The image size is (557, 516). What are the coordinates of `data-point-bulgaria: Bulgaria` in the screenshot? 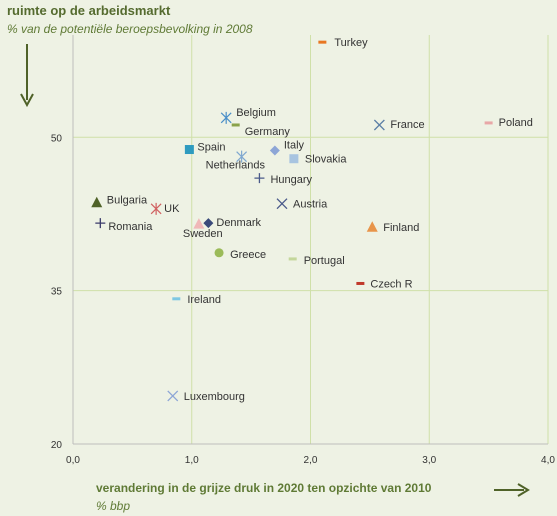 It's located at (119, 201).